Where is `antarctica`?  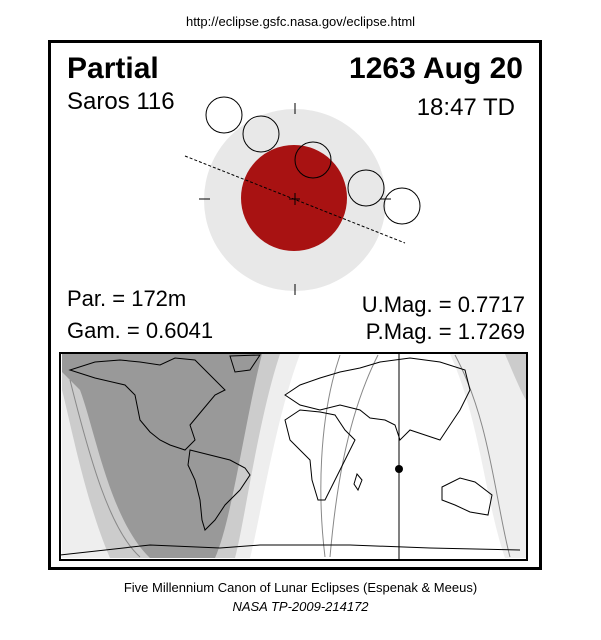
antarctica is located at coordinates (290, 550).